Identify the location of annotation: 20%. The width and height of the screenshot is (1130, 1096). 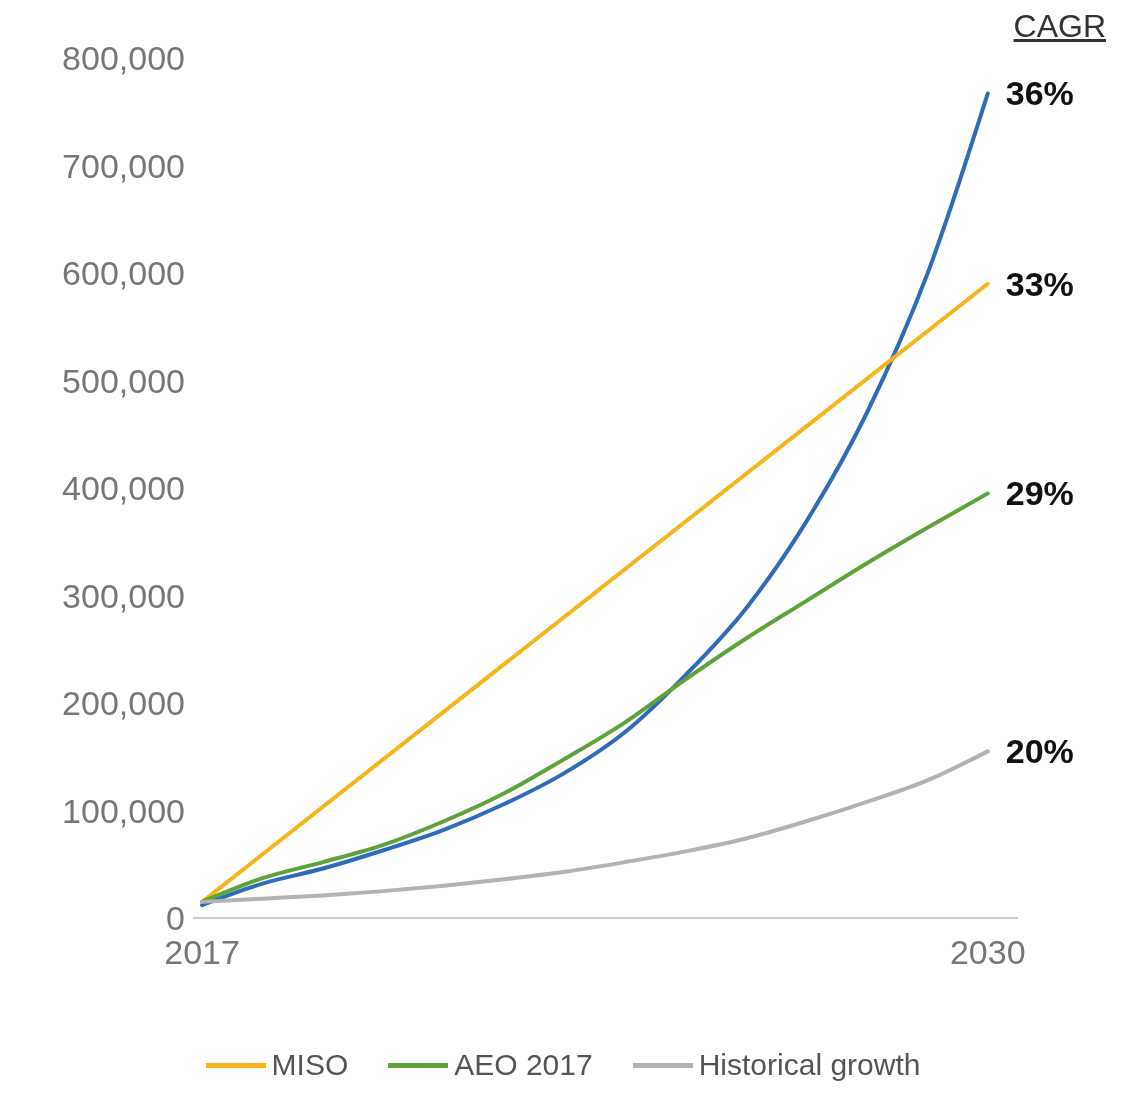
(1039, 751).